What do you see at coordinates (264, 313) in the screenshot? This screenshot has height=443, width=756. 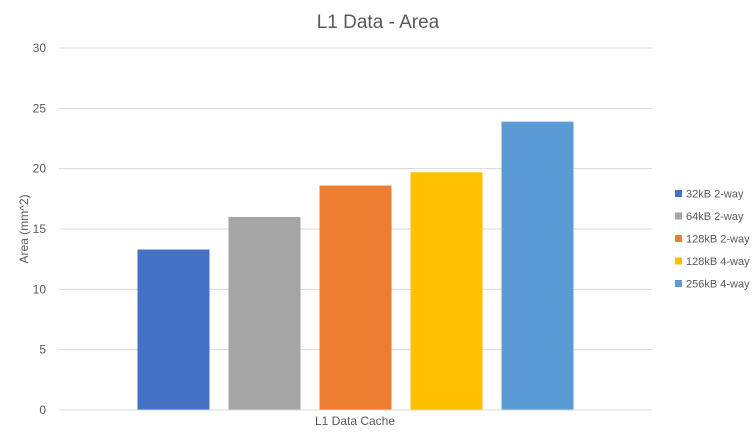 I see `bar-64kb-2-way` at bounding box center [264, 313].